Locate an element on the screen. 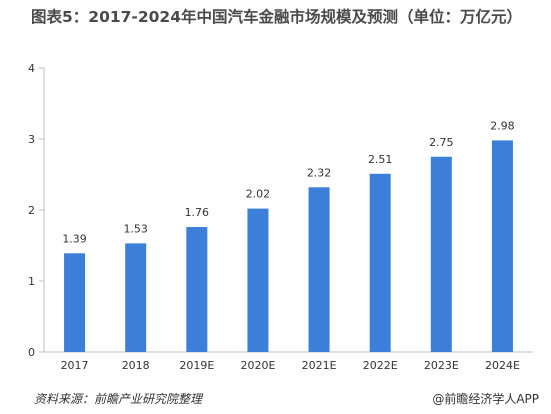 The height and width of the screenshot is (414, 551). x-tick-label: 2019E is located at coordinates (196, 365).